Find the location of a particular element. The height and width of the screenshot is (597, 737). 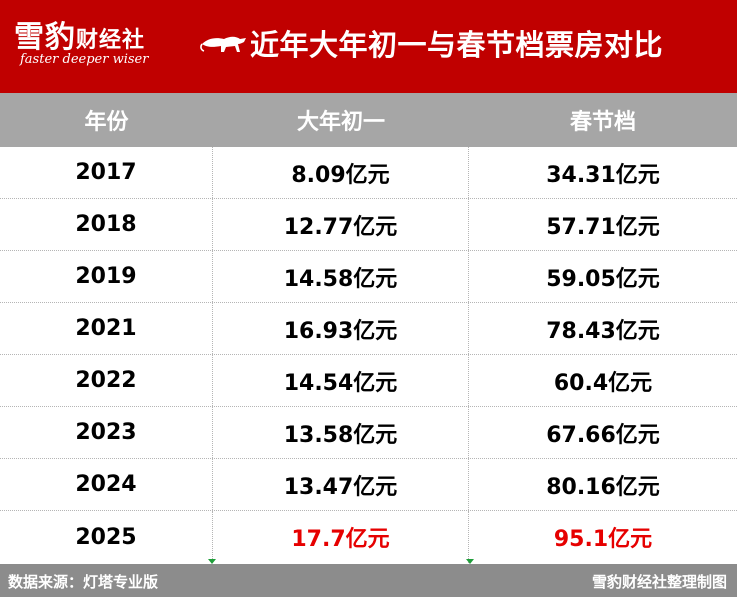

table-row: 2022 14.54亿元 60.4亿元 is located at coordinates (368, 381).